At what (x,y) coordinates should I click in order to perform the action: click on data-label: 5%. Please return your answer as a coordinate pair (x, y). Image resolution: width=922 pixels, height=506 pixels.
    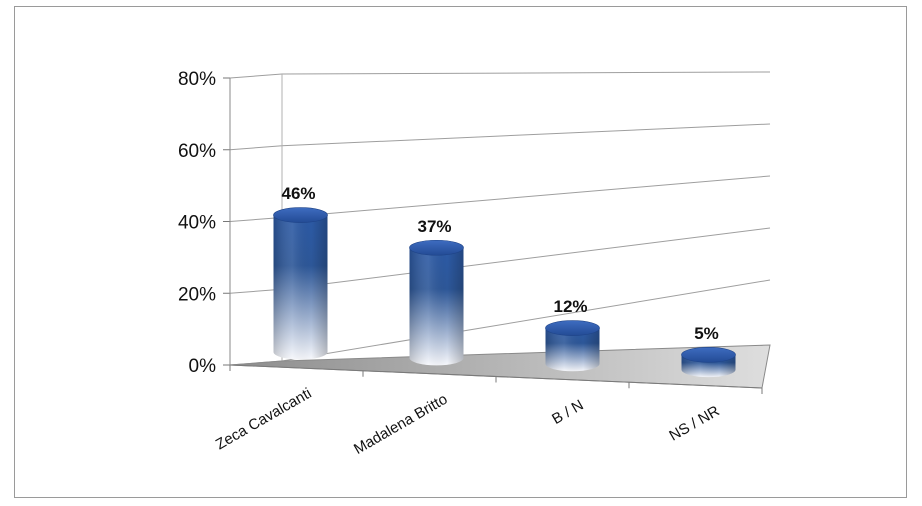
    Looking at the image, I should click on (706, 333).